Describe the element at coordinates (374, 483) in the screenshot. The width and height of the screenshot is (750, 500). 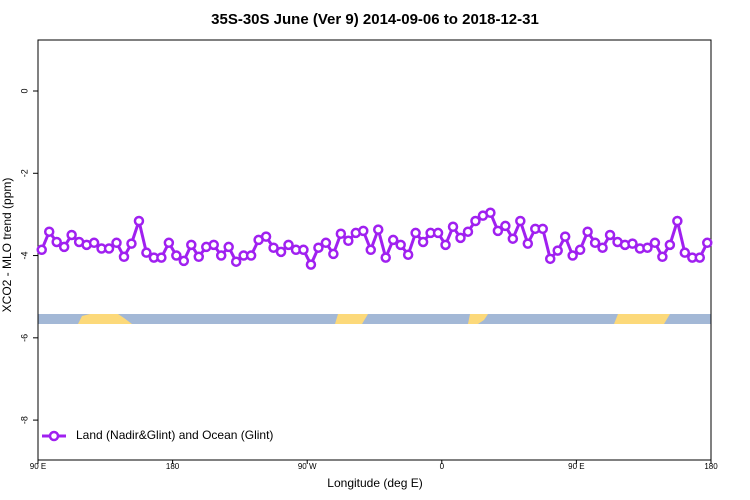
I see `x-axis-label: Longitude (deg E)` at that location.